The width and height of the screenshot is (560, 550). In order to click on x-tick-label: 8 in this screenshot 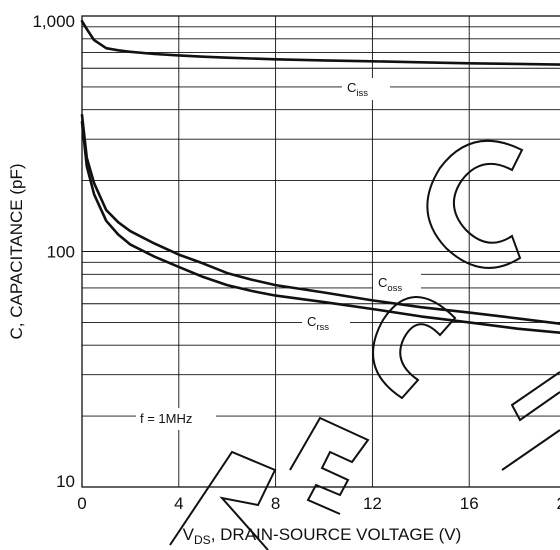, I will do `click(275, 503)`.